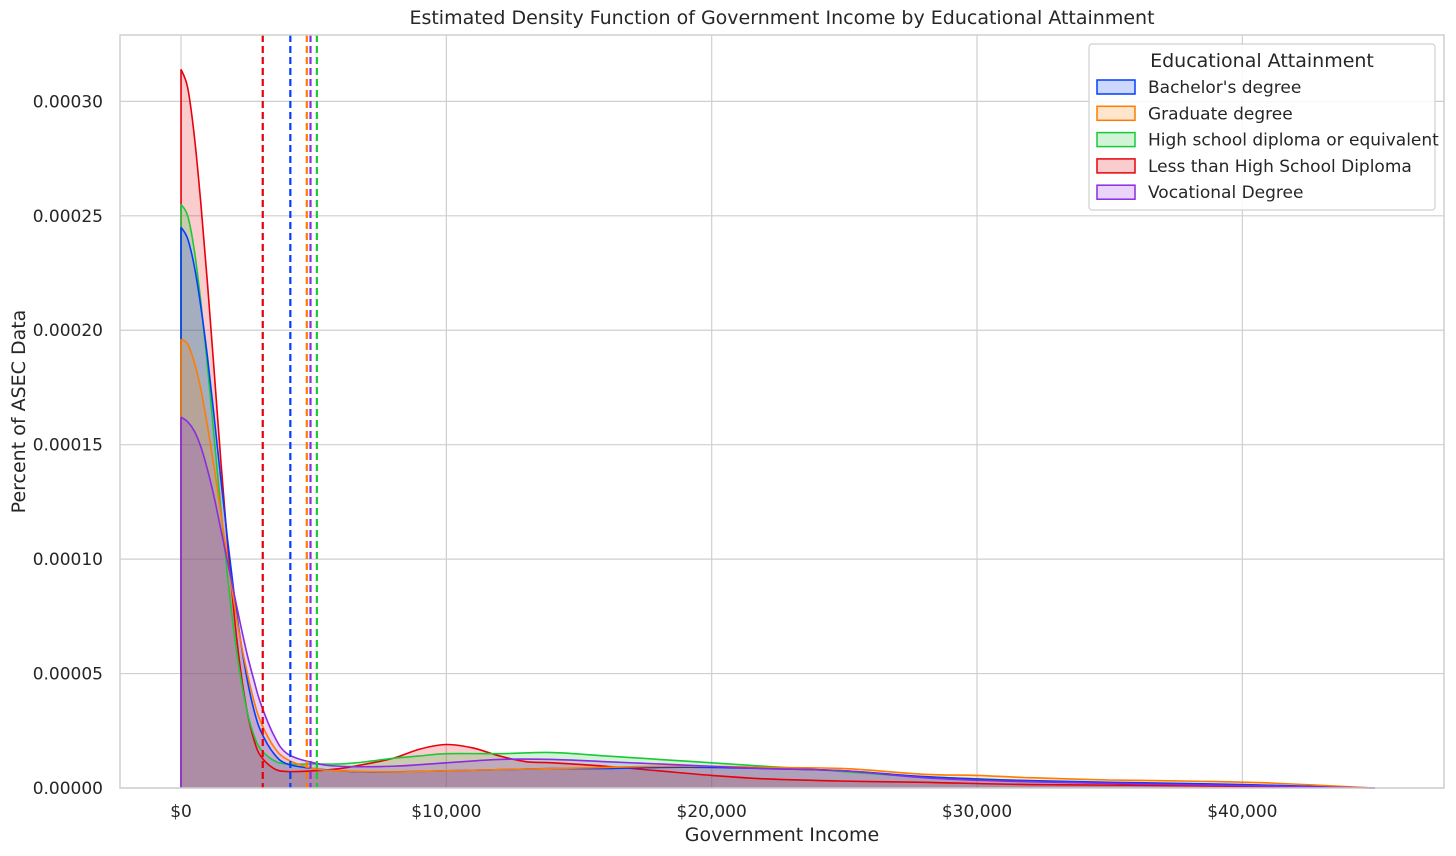 The width and height of the screenshot is (1456, 856). What do you see at coordinates (1242, 812) in the screenshot?
I see `x-tick-label: $40,000` at bounding box center [1242, 812].